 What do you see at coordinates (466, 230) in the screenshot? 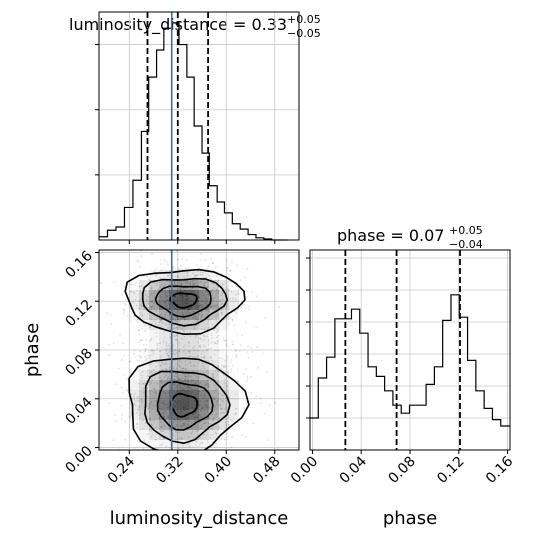
I see `title-phase-sup: +0.05` at bounding box center [466, 230].